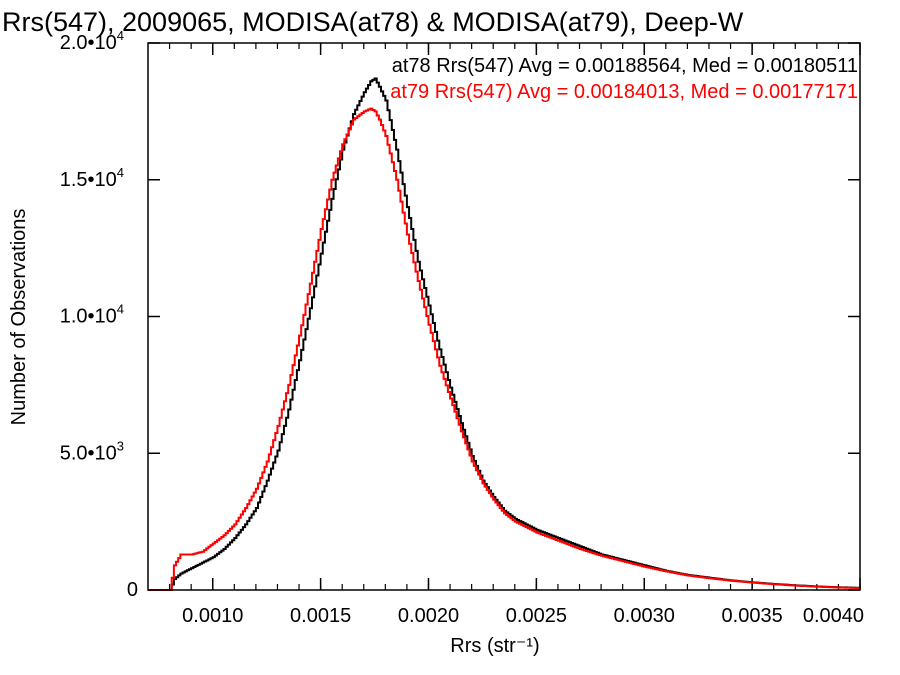 The image size is (900, 675). I want to click on x-tick-label: 0.0025, so click(536, 616).